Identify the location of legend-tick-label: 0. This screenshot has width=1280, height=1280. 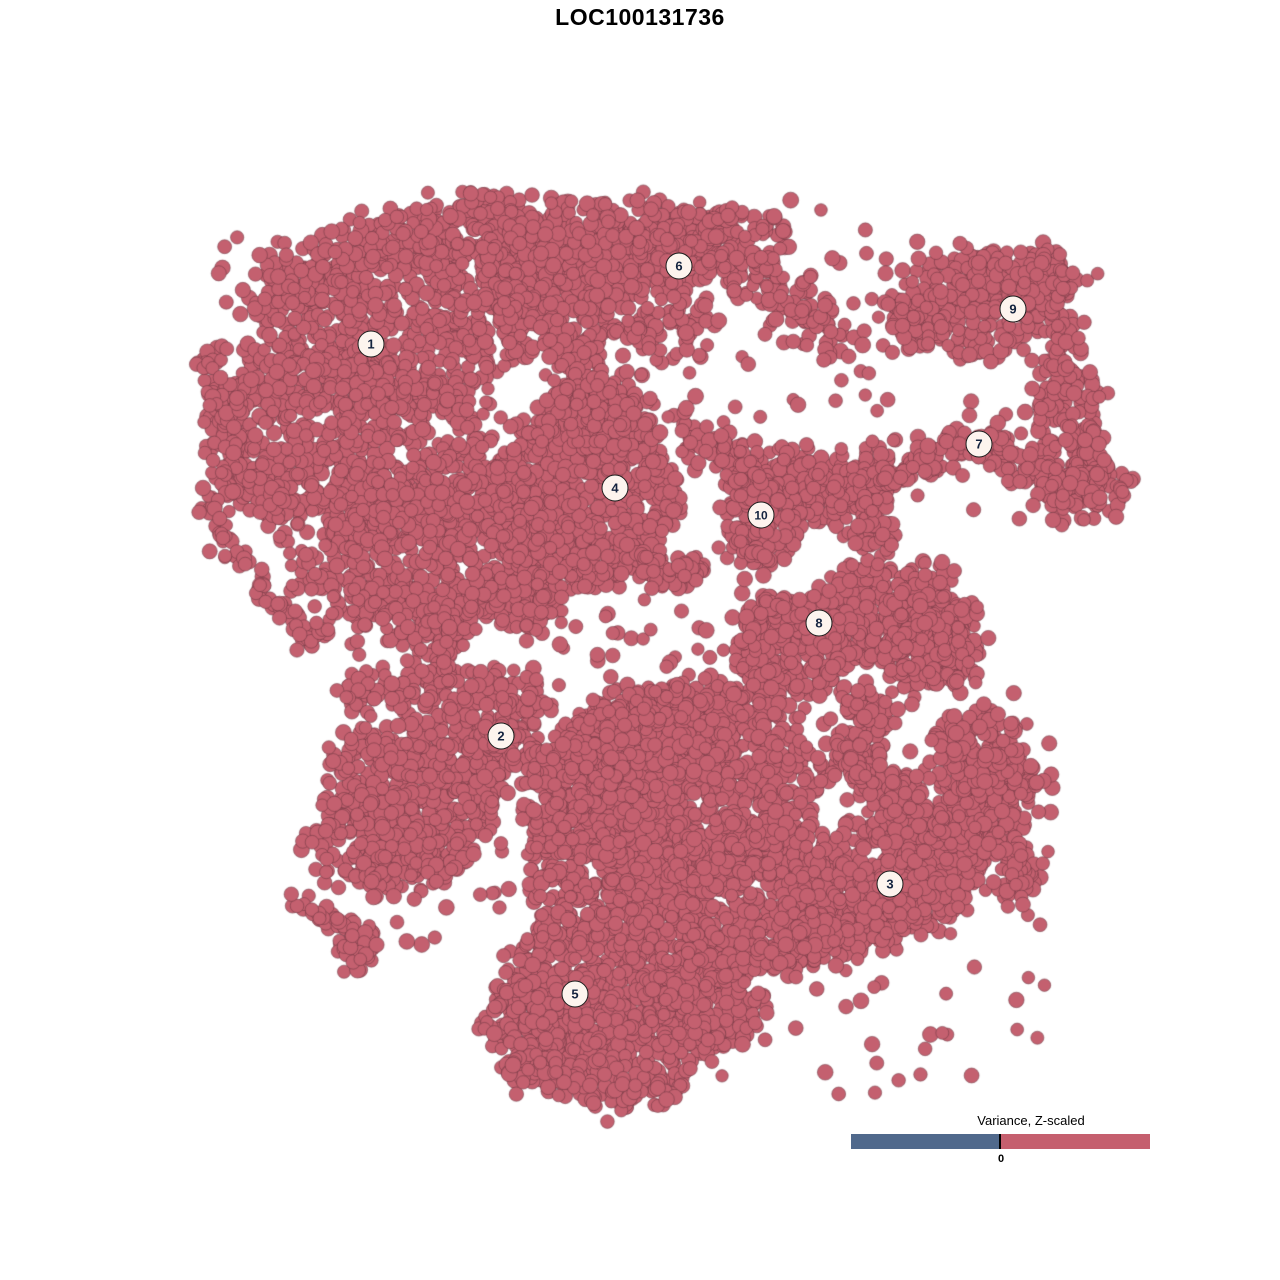
(1001, 1159).